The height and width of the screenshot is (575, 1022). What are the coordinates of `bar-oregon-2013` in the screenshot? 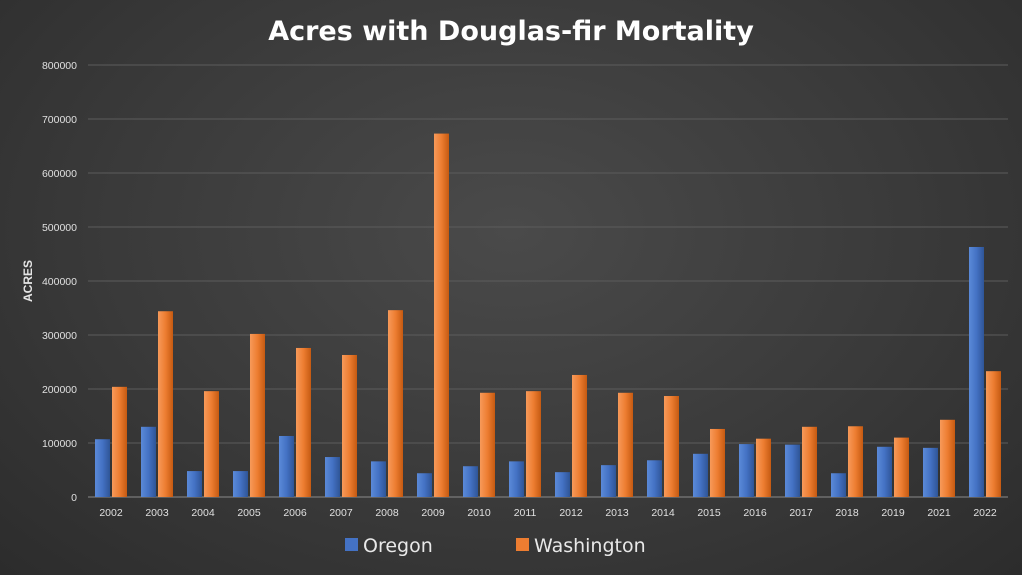 It's located at (608, 481).